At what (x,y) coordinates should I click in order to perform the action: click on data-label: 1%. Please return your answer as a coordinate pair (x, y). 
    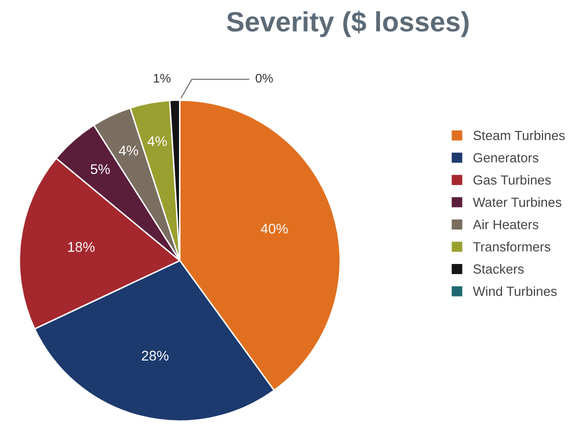
    Looking at the image, I should click on (162, 78).